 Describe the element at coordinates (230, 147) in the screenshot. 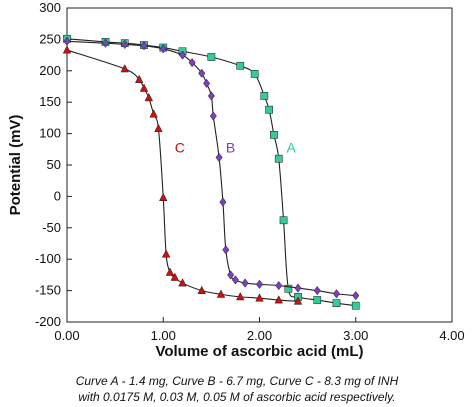

I see `curve-label-B: B` at that location.